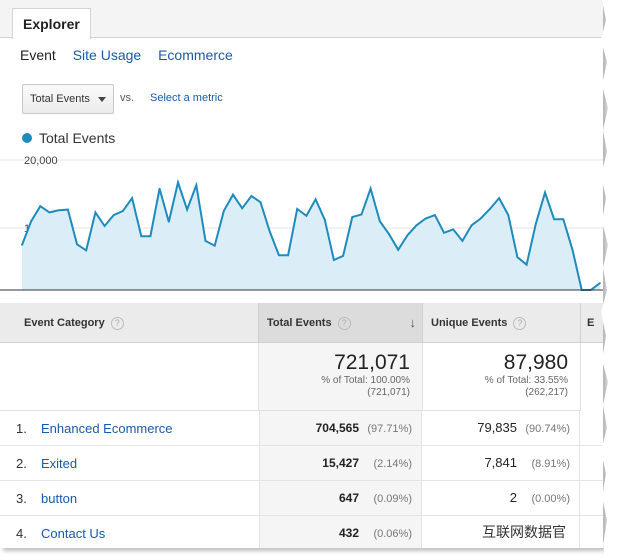  What do you see at coordinates (38, 55) in the screenshot?
I see `subtab-event: Event` at bounding box center [38, 55].